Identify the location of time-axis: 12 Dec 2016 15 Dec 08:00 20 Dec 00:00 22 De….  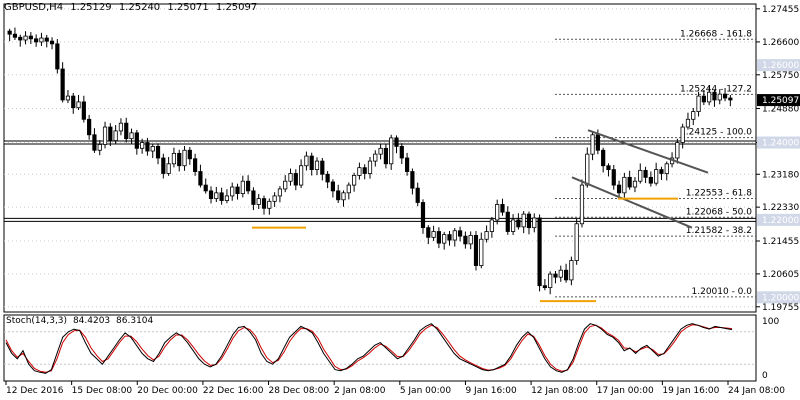
(395, 388).